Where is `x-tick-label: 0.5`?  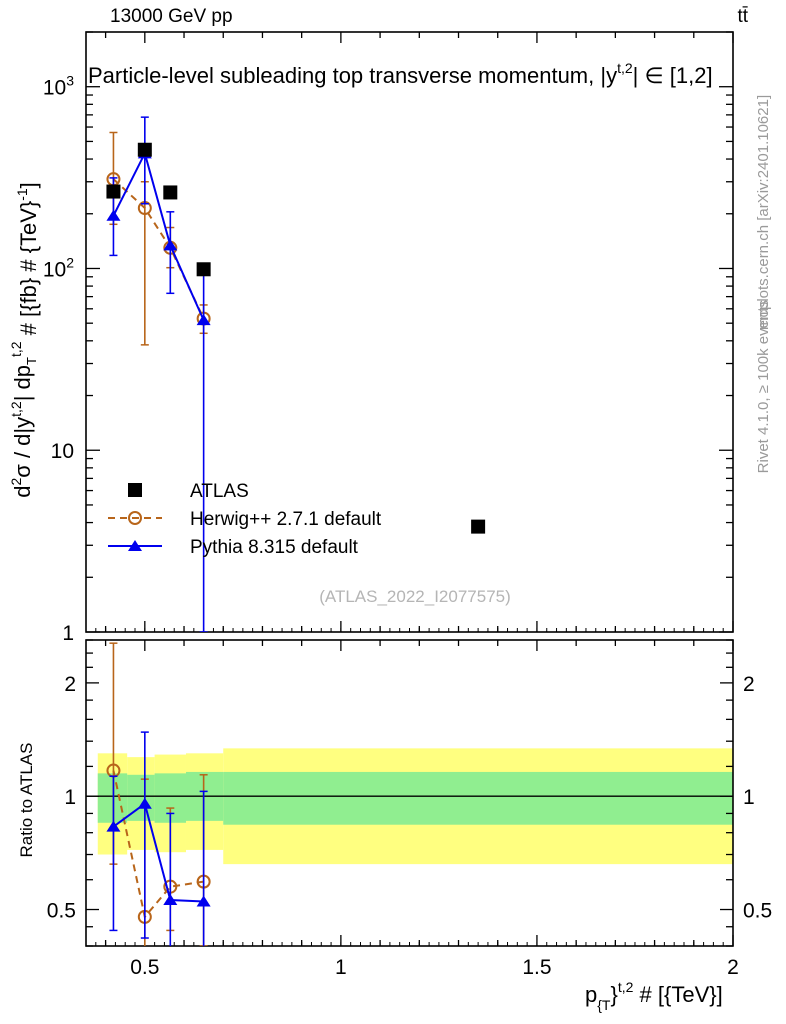
x-tick-label: 0.5 is located at coordinates (144, 967).